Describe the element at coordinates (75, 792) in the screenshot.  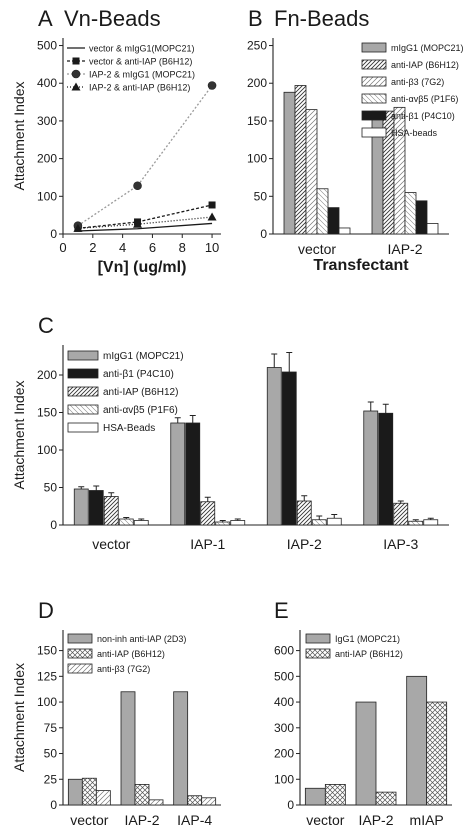
I see `bar-non-inh-anti-iap-2d3` at that location.